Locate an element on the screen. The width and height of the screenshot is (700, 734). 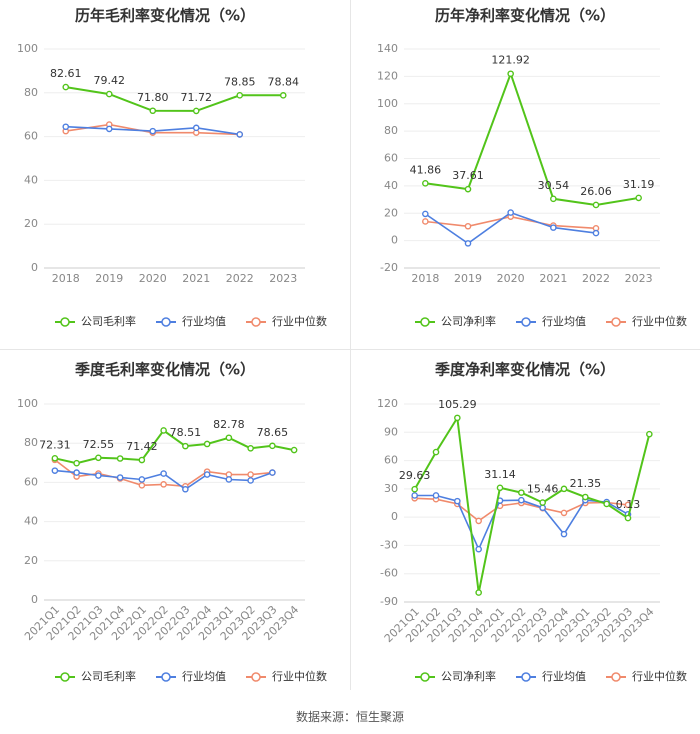
data-label: 30.54 is located at coordinates (554, 185).